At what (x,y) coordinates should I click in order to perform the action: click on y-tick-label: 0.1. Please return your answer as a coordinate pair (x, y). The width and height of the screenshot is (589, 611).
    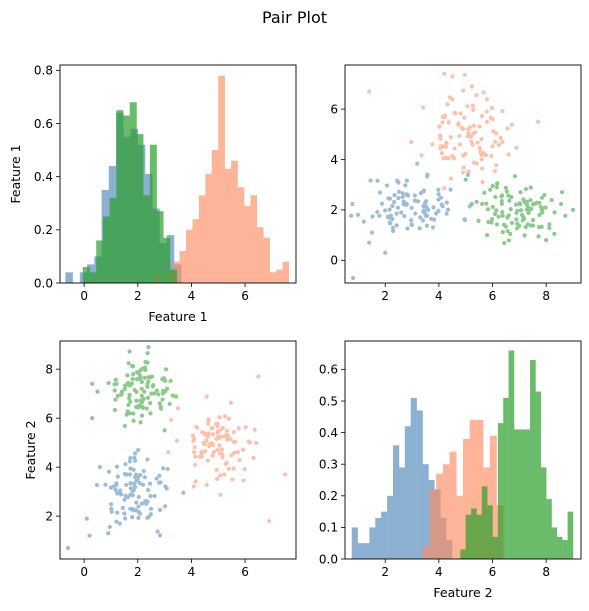
    Looking at the image, I should click on (328, 528).